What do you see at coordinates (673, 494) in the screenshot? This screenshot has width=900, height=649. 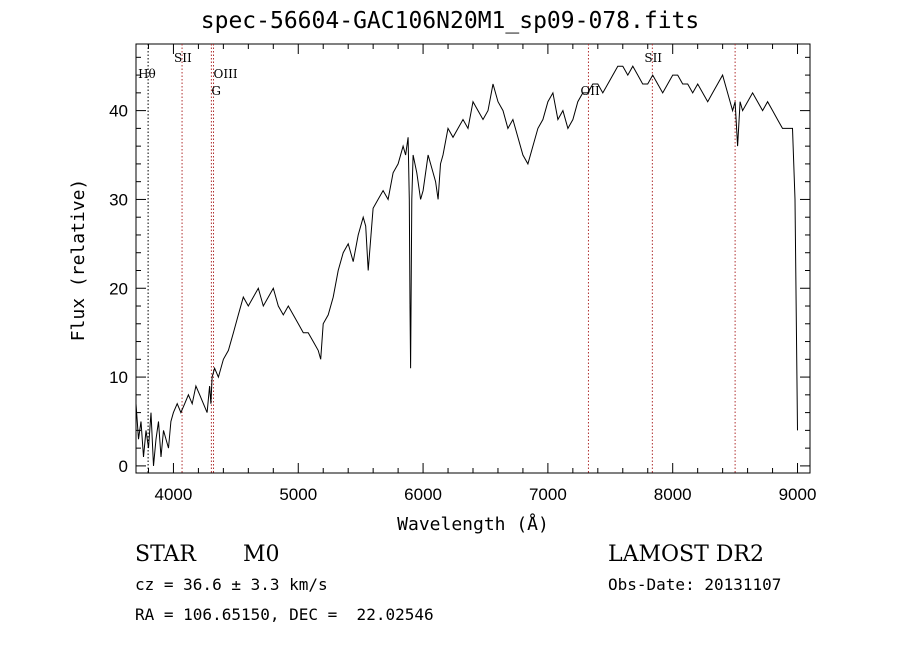 I see `x-tick-label: 8000` at bounding box center [673, 494].